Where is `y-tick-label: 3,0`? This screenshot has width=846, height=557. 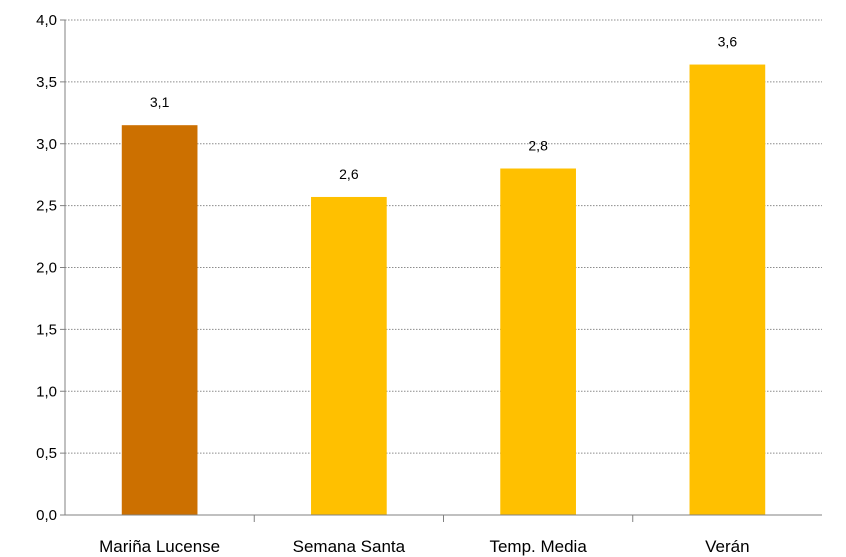 y-tick-label: 3,0 is located at coordinates (46, 144).